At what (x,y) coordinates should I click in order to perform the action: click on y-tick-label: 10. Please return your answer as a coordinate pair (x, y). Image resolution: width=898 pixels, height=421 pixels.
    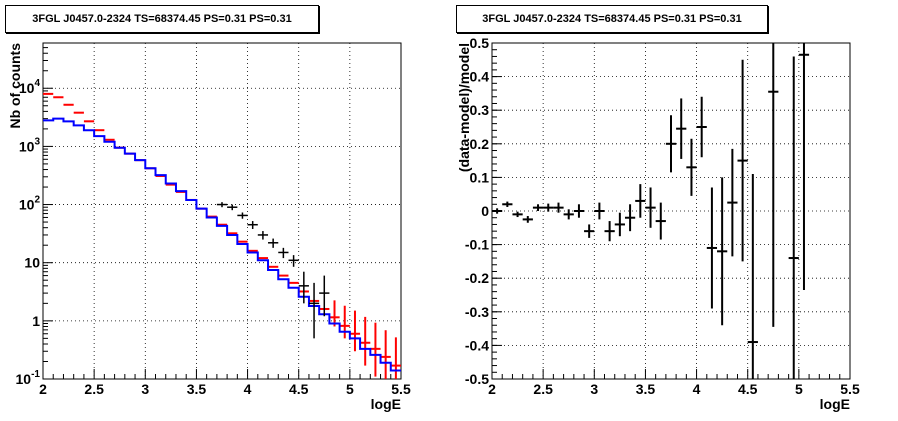
    Looking at the image, I should click on (32, 263).